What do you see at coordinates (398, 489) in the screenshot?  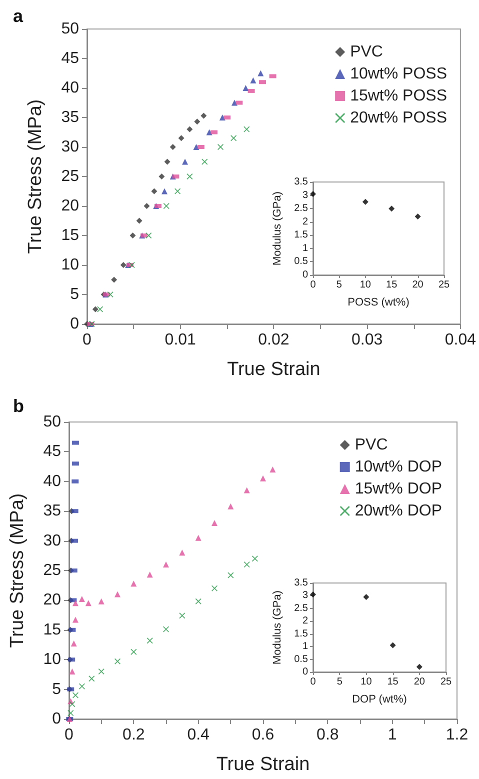 I see `legend-label: 15wt% DOP` at bounding box center [398, 489].